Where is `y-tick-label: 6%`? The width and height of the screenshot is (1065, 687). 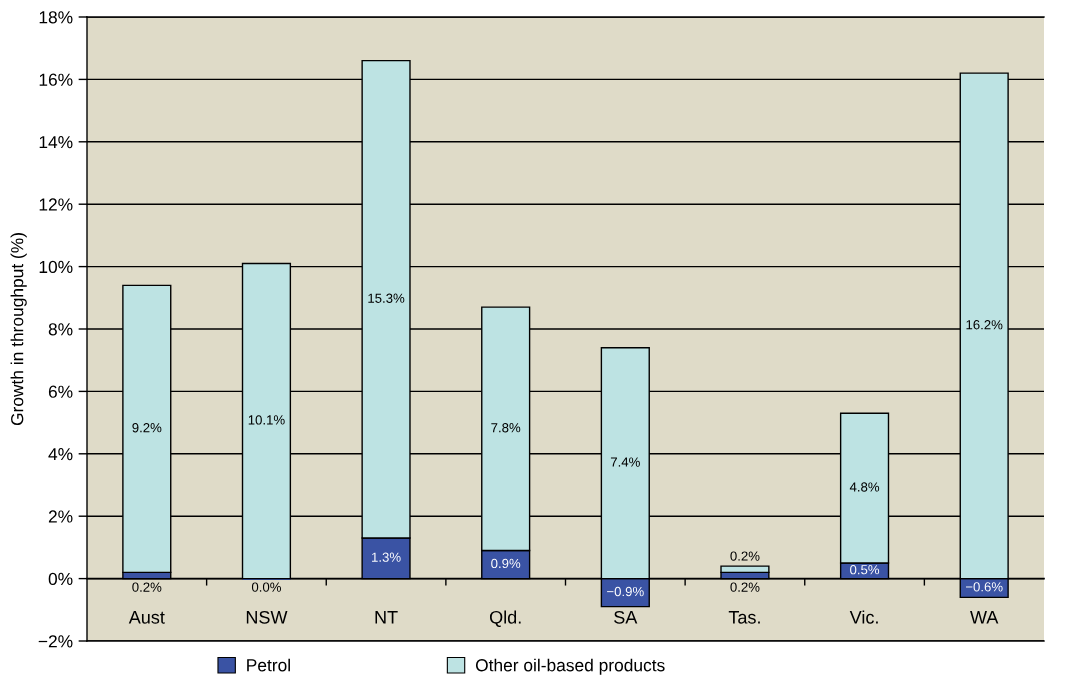
y-tick-label: 6% is located at coordinates (60, 391).